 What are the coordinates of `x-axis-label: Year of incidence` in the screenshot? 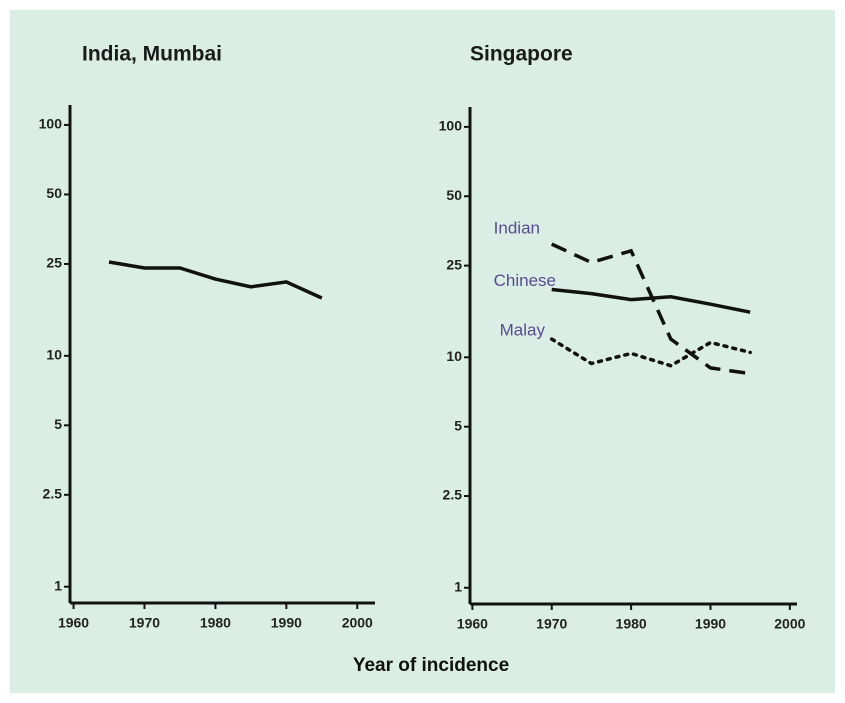 It's located at (431, 665).